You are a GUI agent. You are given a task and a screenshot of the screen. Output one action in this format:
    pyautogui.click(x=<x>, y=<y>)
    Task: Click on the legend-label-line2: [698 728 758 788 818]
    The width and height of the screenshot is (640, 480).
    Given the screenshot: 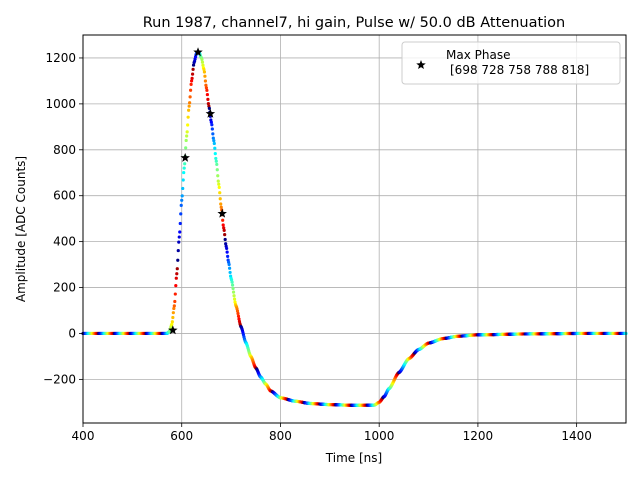 What is the action you would take?
    pyautogui.click(x=519, y=70)
    